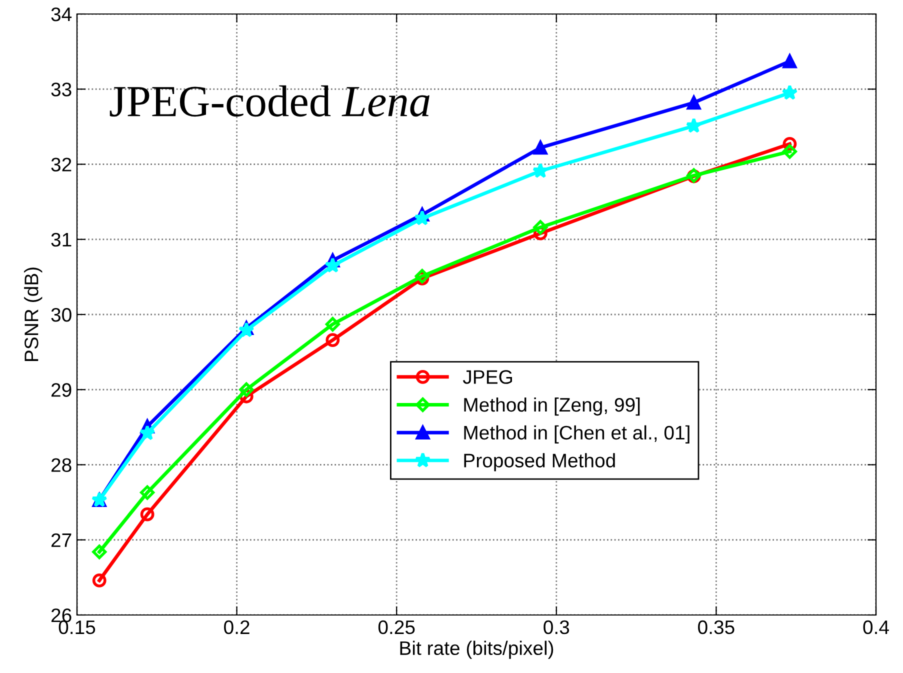  What do you see at coordinates (396, 627) in the screenshot?
I see `x-tick-label: 0.25` at bounding box center [396, 627].